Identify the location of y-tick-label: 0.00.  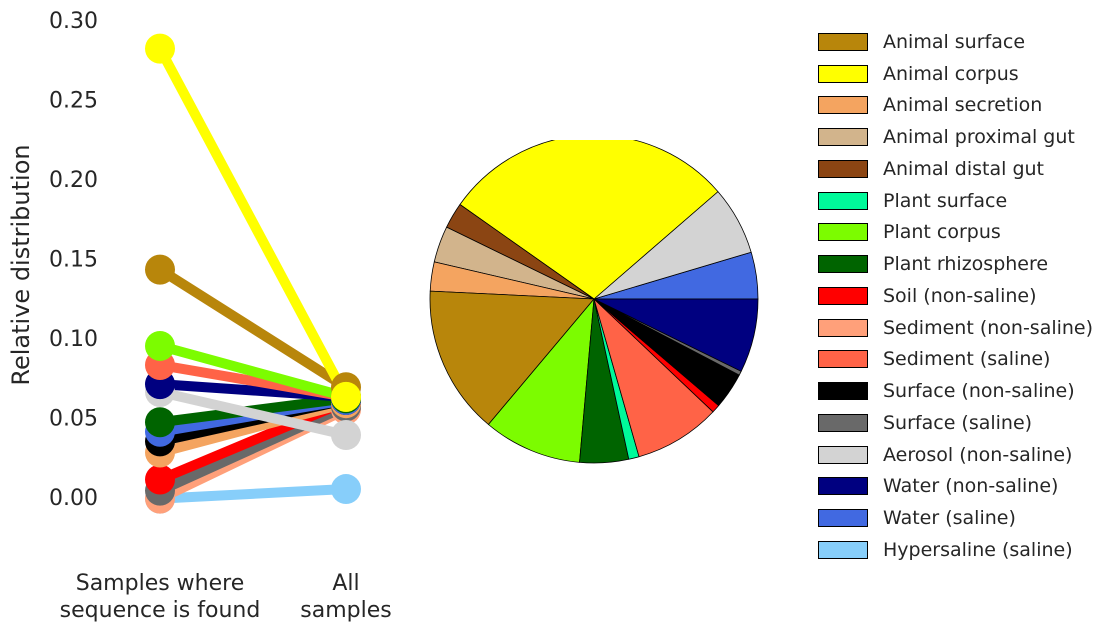
(73, 498).